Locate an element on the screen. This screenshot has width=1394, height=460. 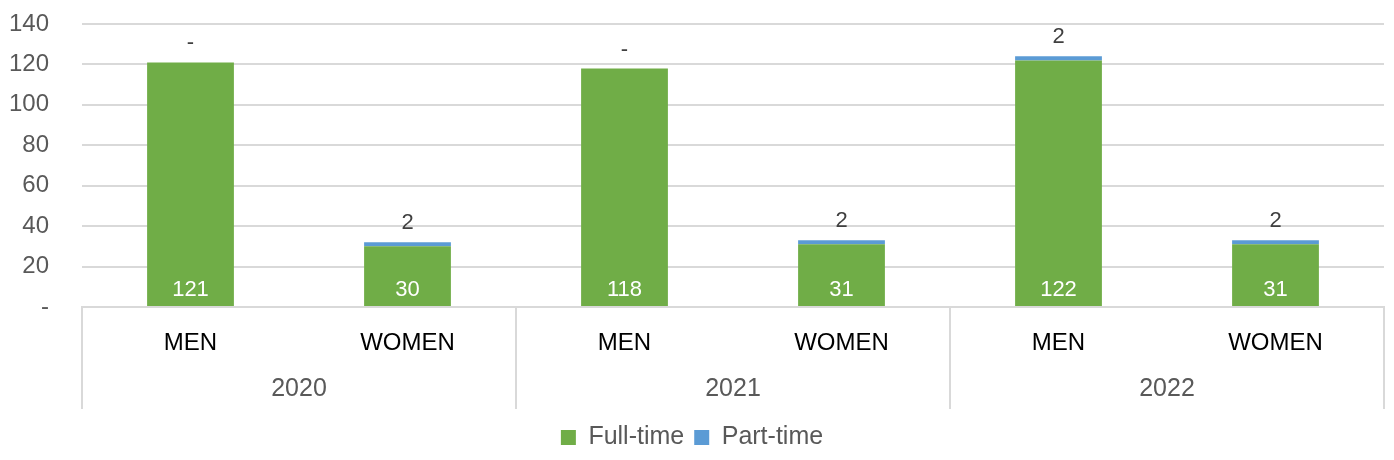
data-label: 121 is located at coordinates (190, 289).